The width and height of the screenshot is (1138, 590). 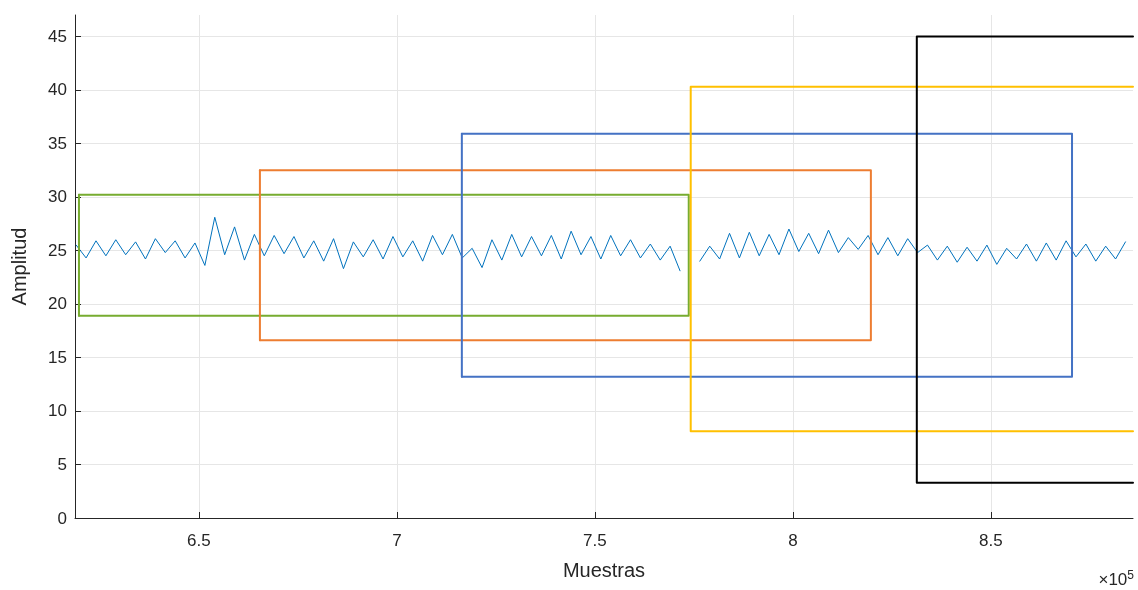 I want to click on y-tick-label: 40, so click(x=57, y=90).